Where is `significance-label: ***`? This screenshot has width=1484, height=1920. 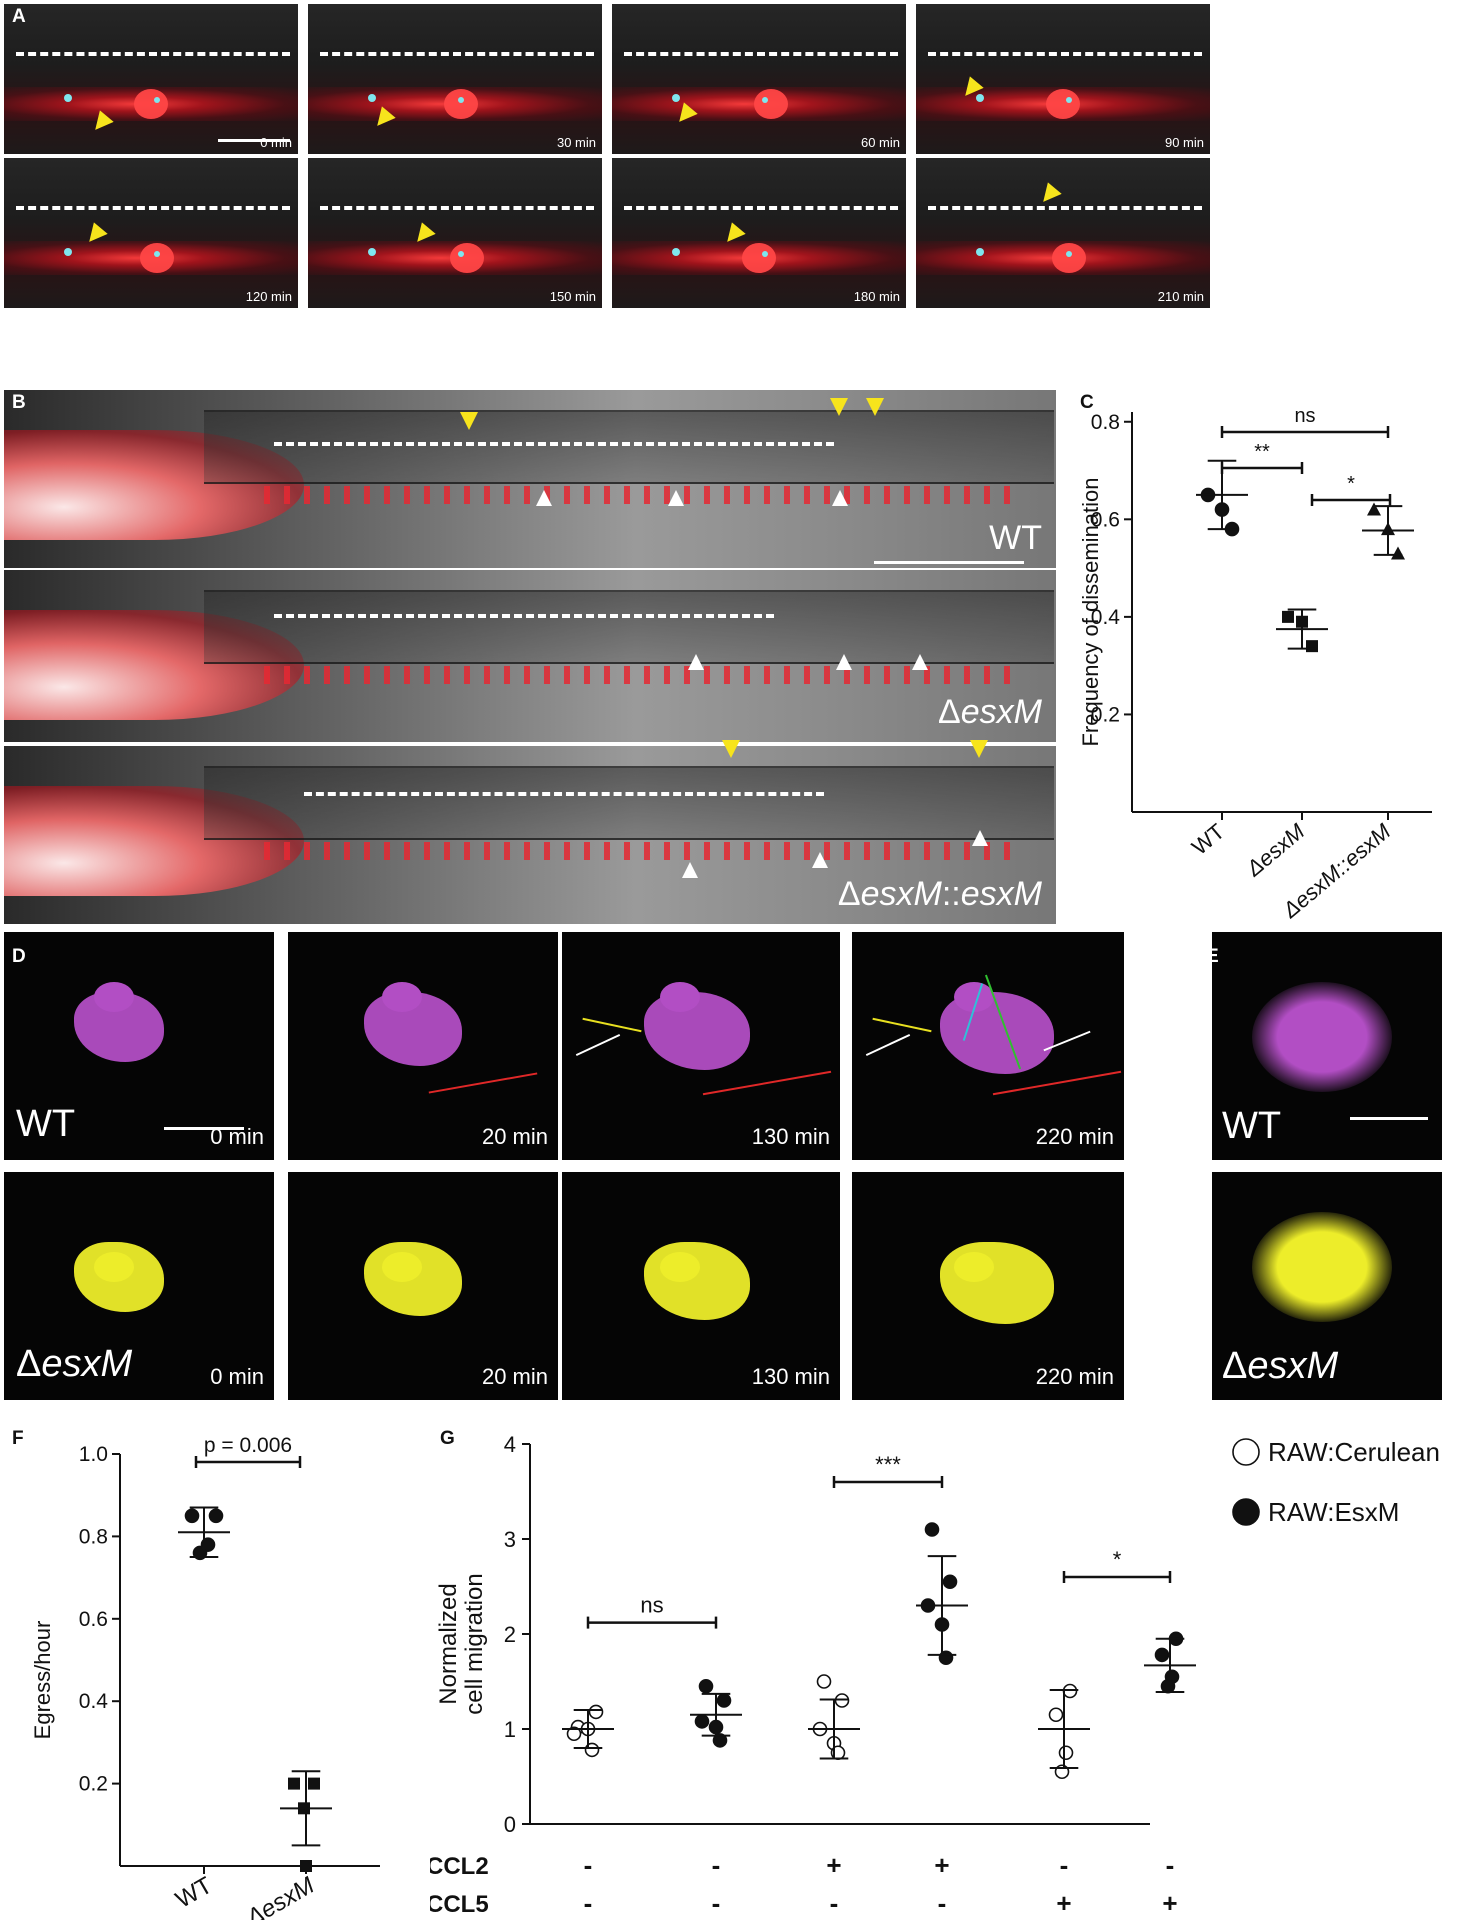 significance-label: *** is located at coordinates (888, 1464).